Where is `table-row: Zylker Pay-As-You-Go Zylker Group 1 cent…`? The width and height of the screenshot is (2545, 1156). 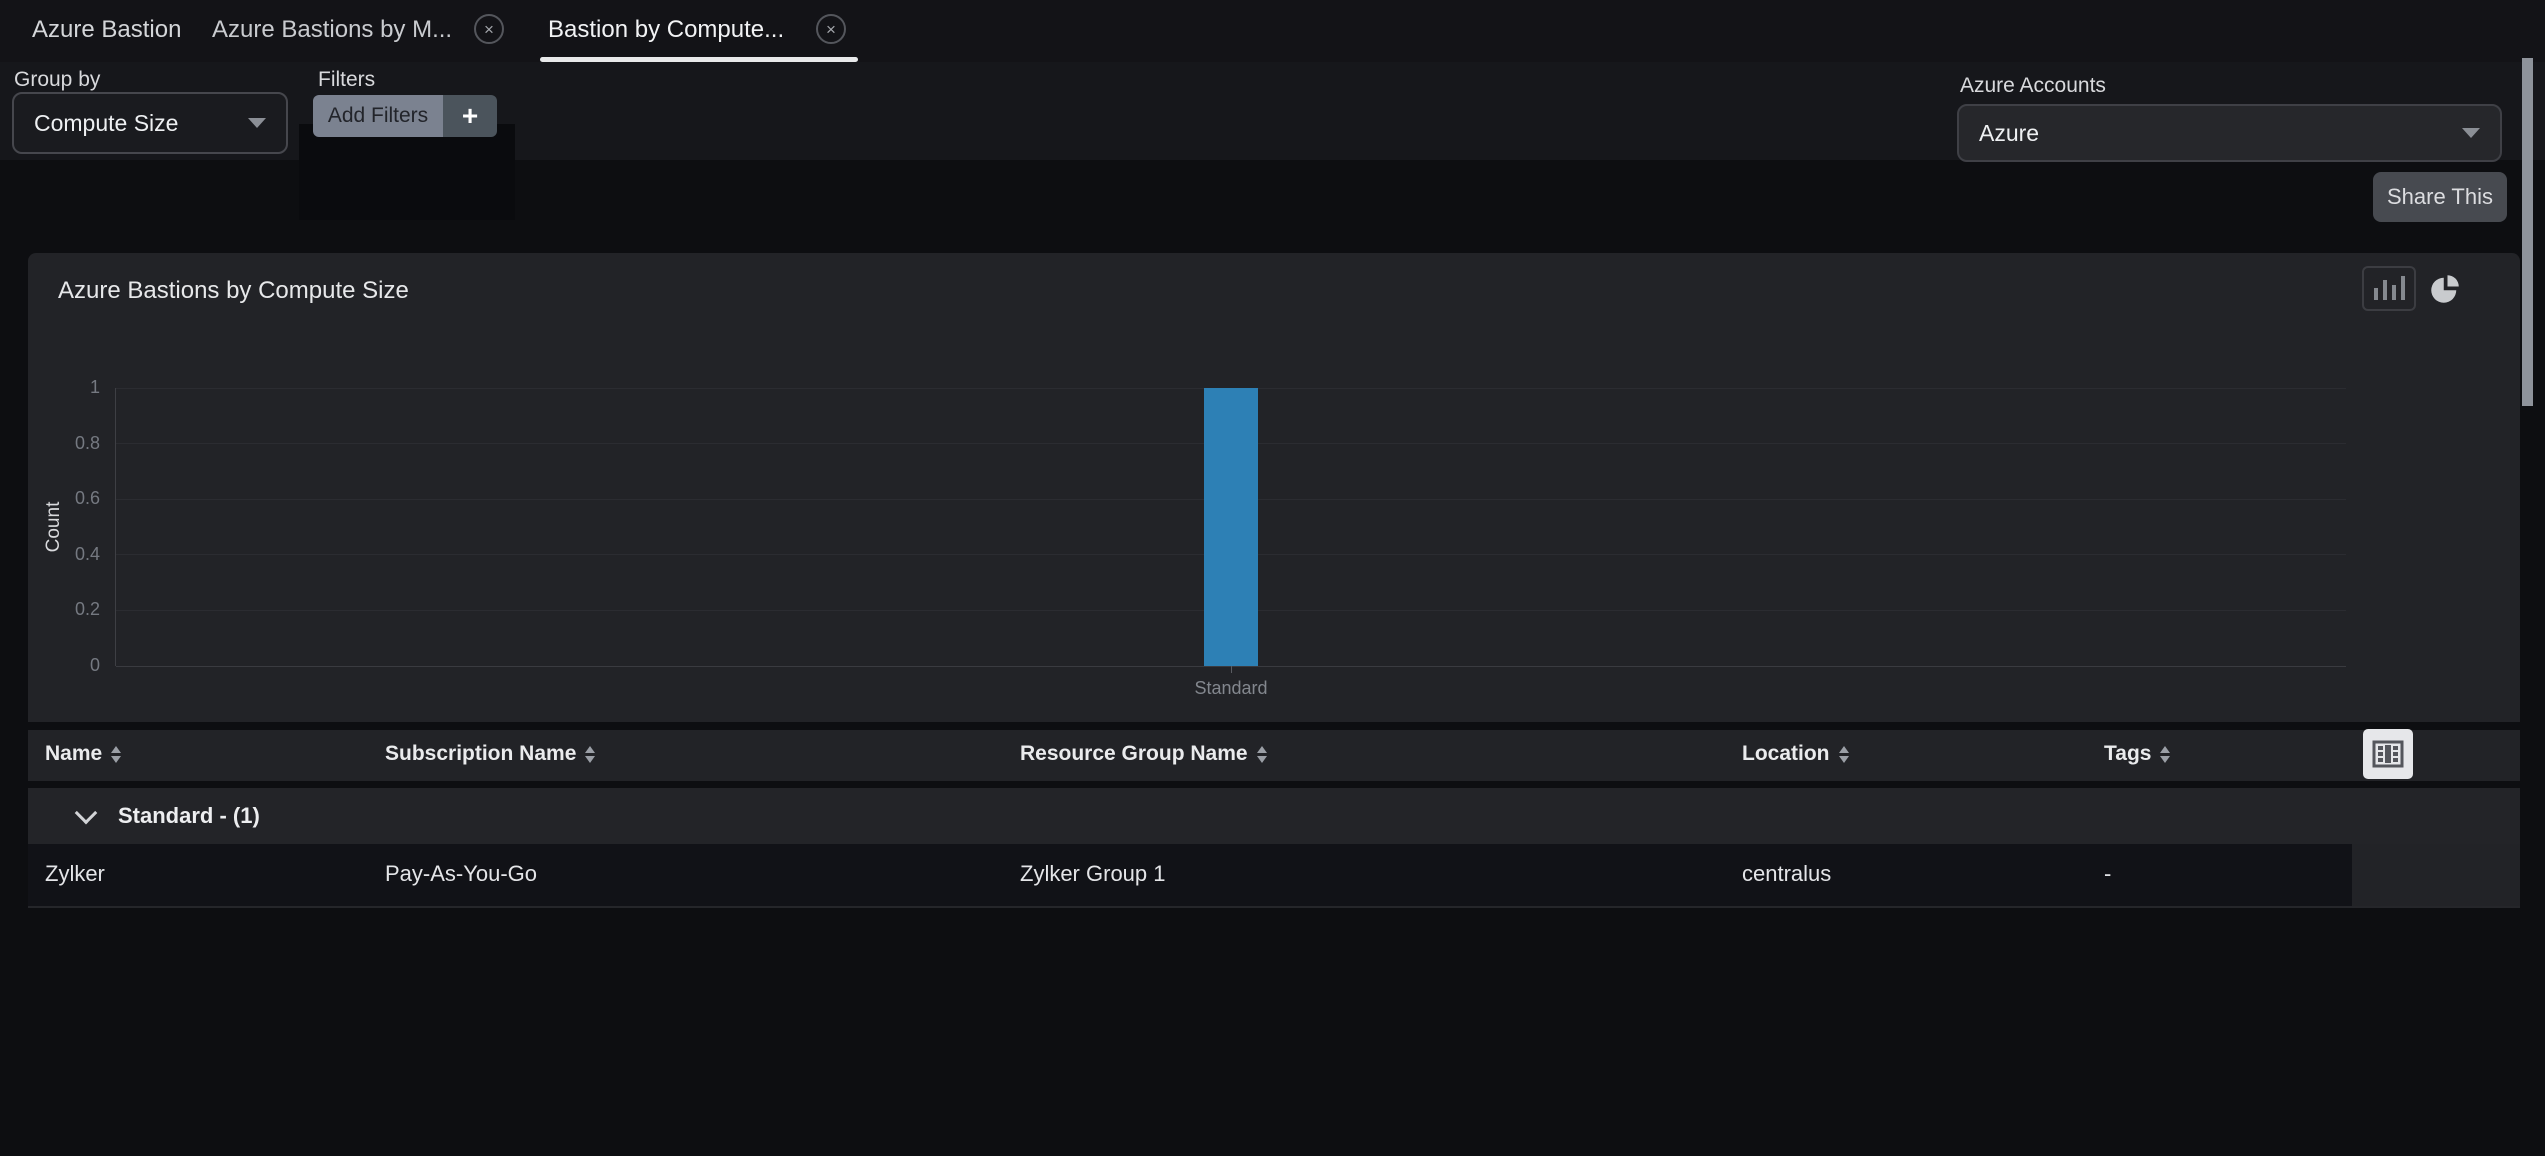 table-row: Zylker Pay-As-You-Go Zylker Group 1 cent… is located at coordinates (1274, 875).